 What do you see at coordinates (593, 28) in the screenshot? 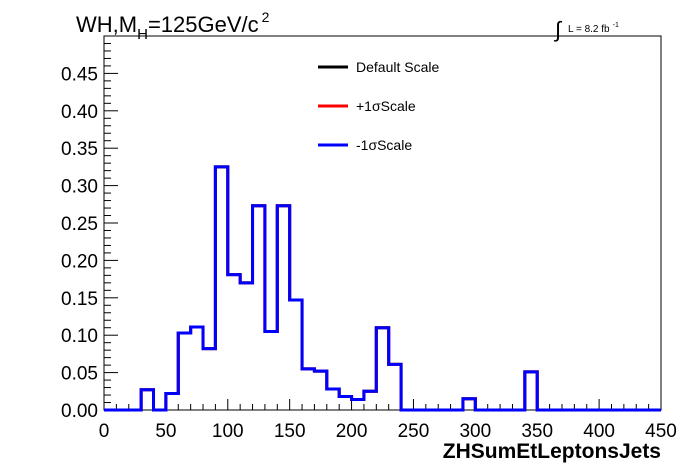
I see `luminosity-text: L = 8.2 fb -1` at bounding box center [593, 28].